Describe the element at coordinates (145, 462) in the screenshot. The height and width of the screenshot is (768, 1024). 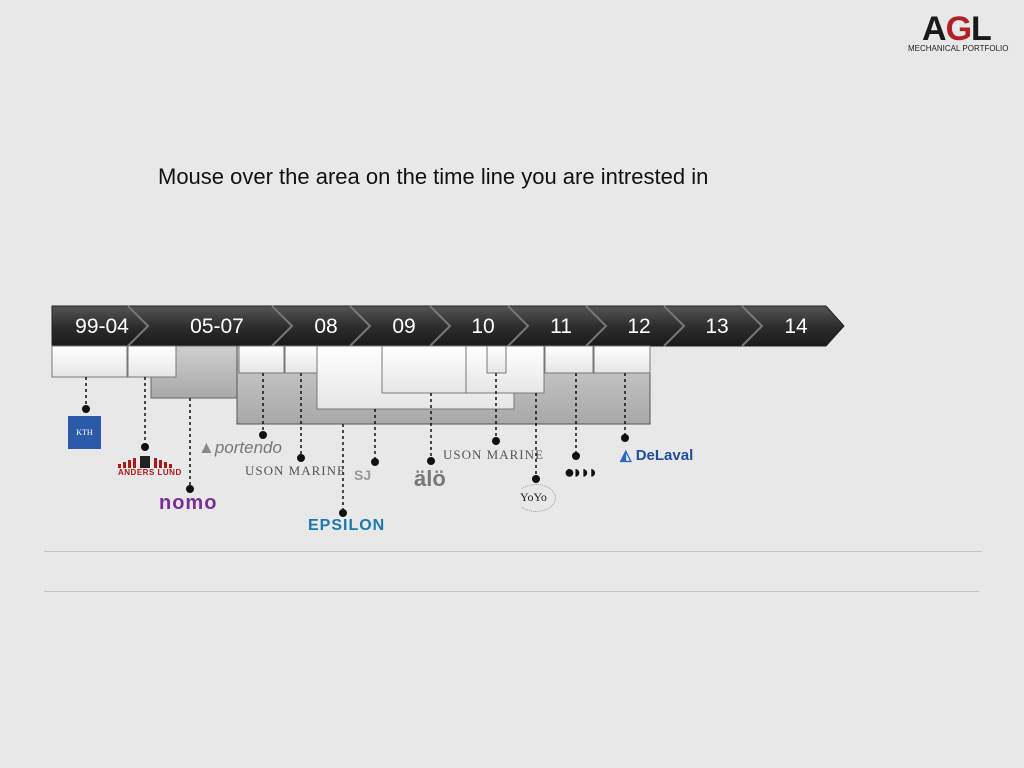
I see `anders-lund-bars-icon` at that location.